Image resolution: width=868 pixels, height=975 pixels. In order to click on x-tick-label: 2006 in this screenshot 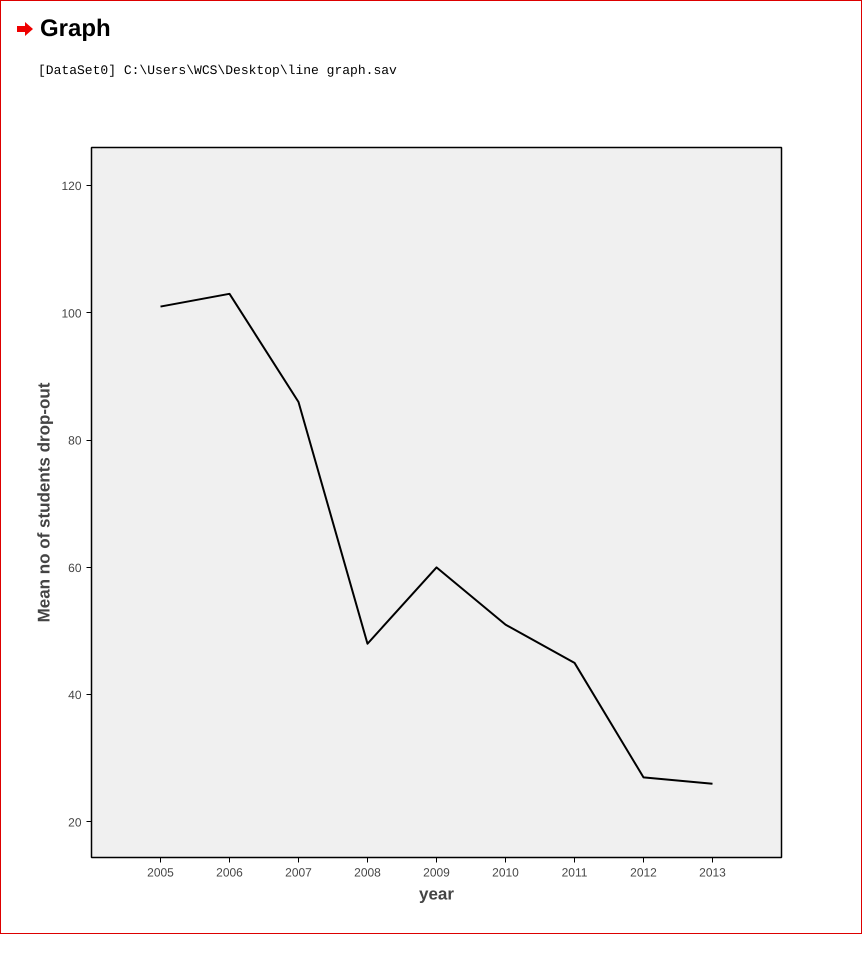, I will do `click(230, 873)`.